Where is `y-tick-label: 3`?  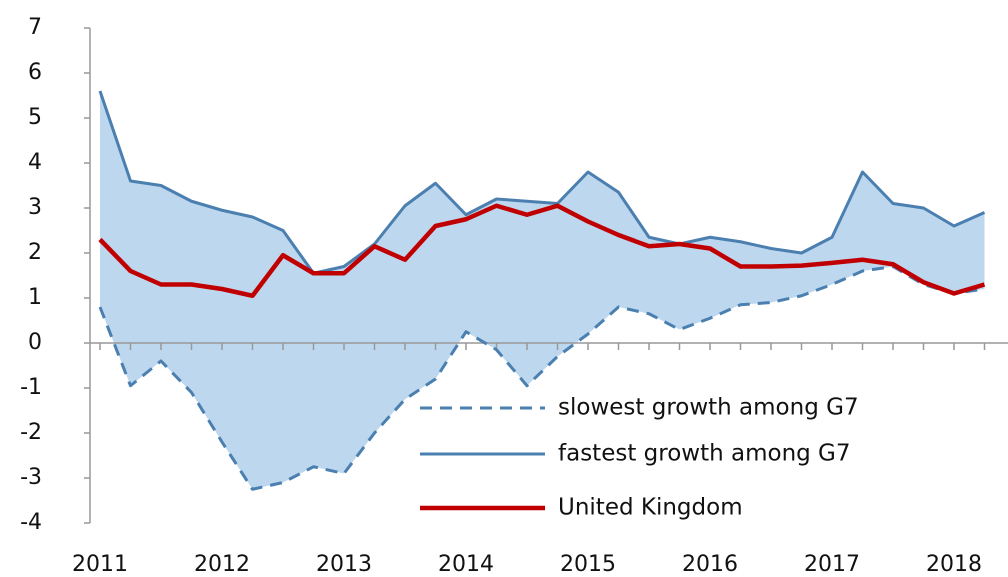 y-tick-label: 3 is located at coordinates (35, 207).